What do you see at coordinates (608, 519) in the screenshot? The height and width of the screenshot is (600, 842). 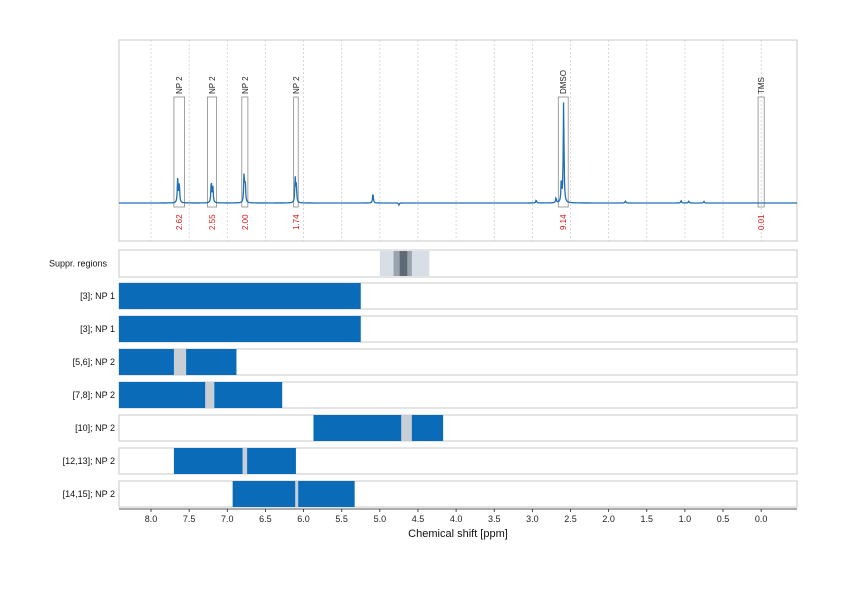 I see `x-tick-label-12: 2.0` at bounding box center [608, 519].